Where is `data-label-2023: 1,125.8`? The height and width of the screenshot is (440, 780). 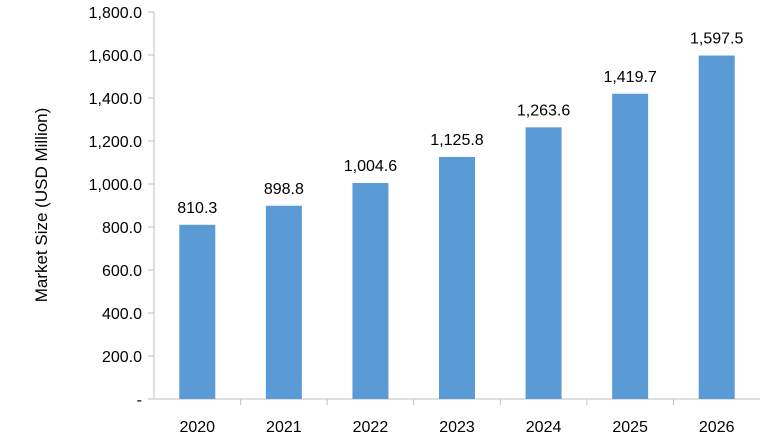
data-label-2023: 1,125.8 is located at coordinates (456, 140).